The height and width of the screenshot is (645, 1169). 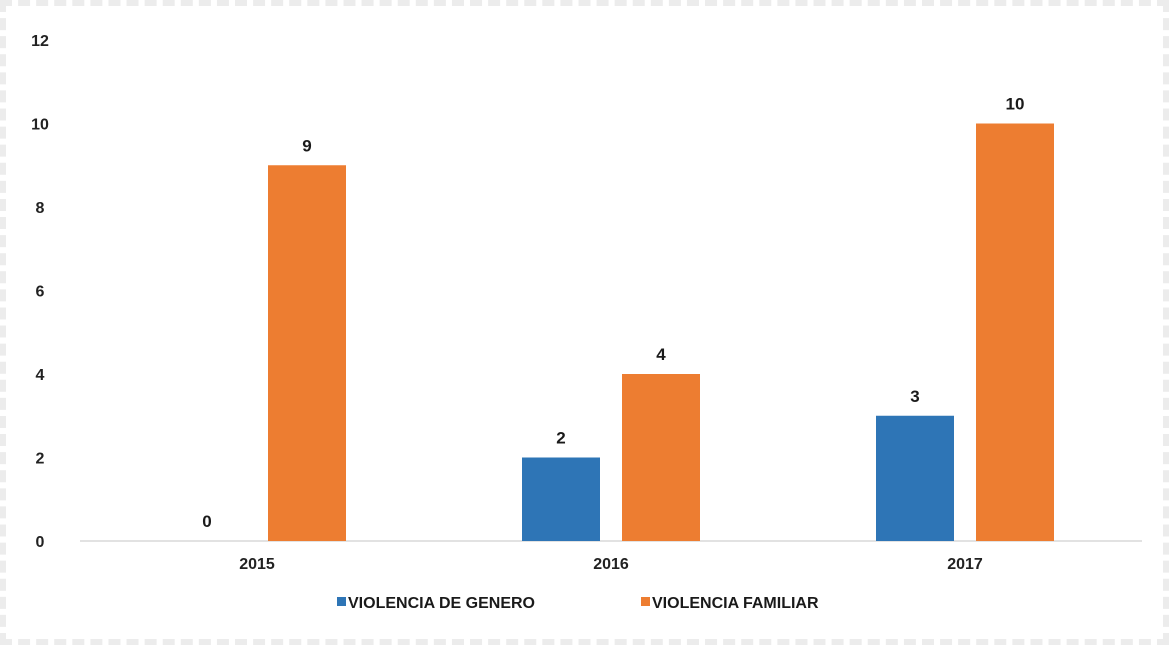 What do you see at coordinates (965, 564) in the screenshot?
I see `x-tick-label: 2017` at bounding box center [965, 564].